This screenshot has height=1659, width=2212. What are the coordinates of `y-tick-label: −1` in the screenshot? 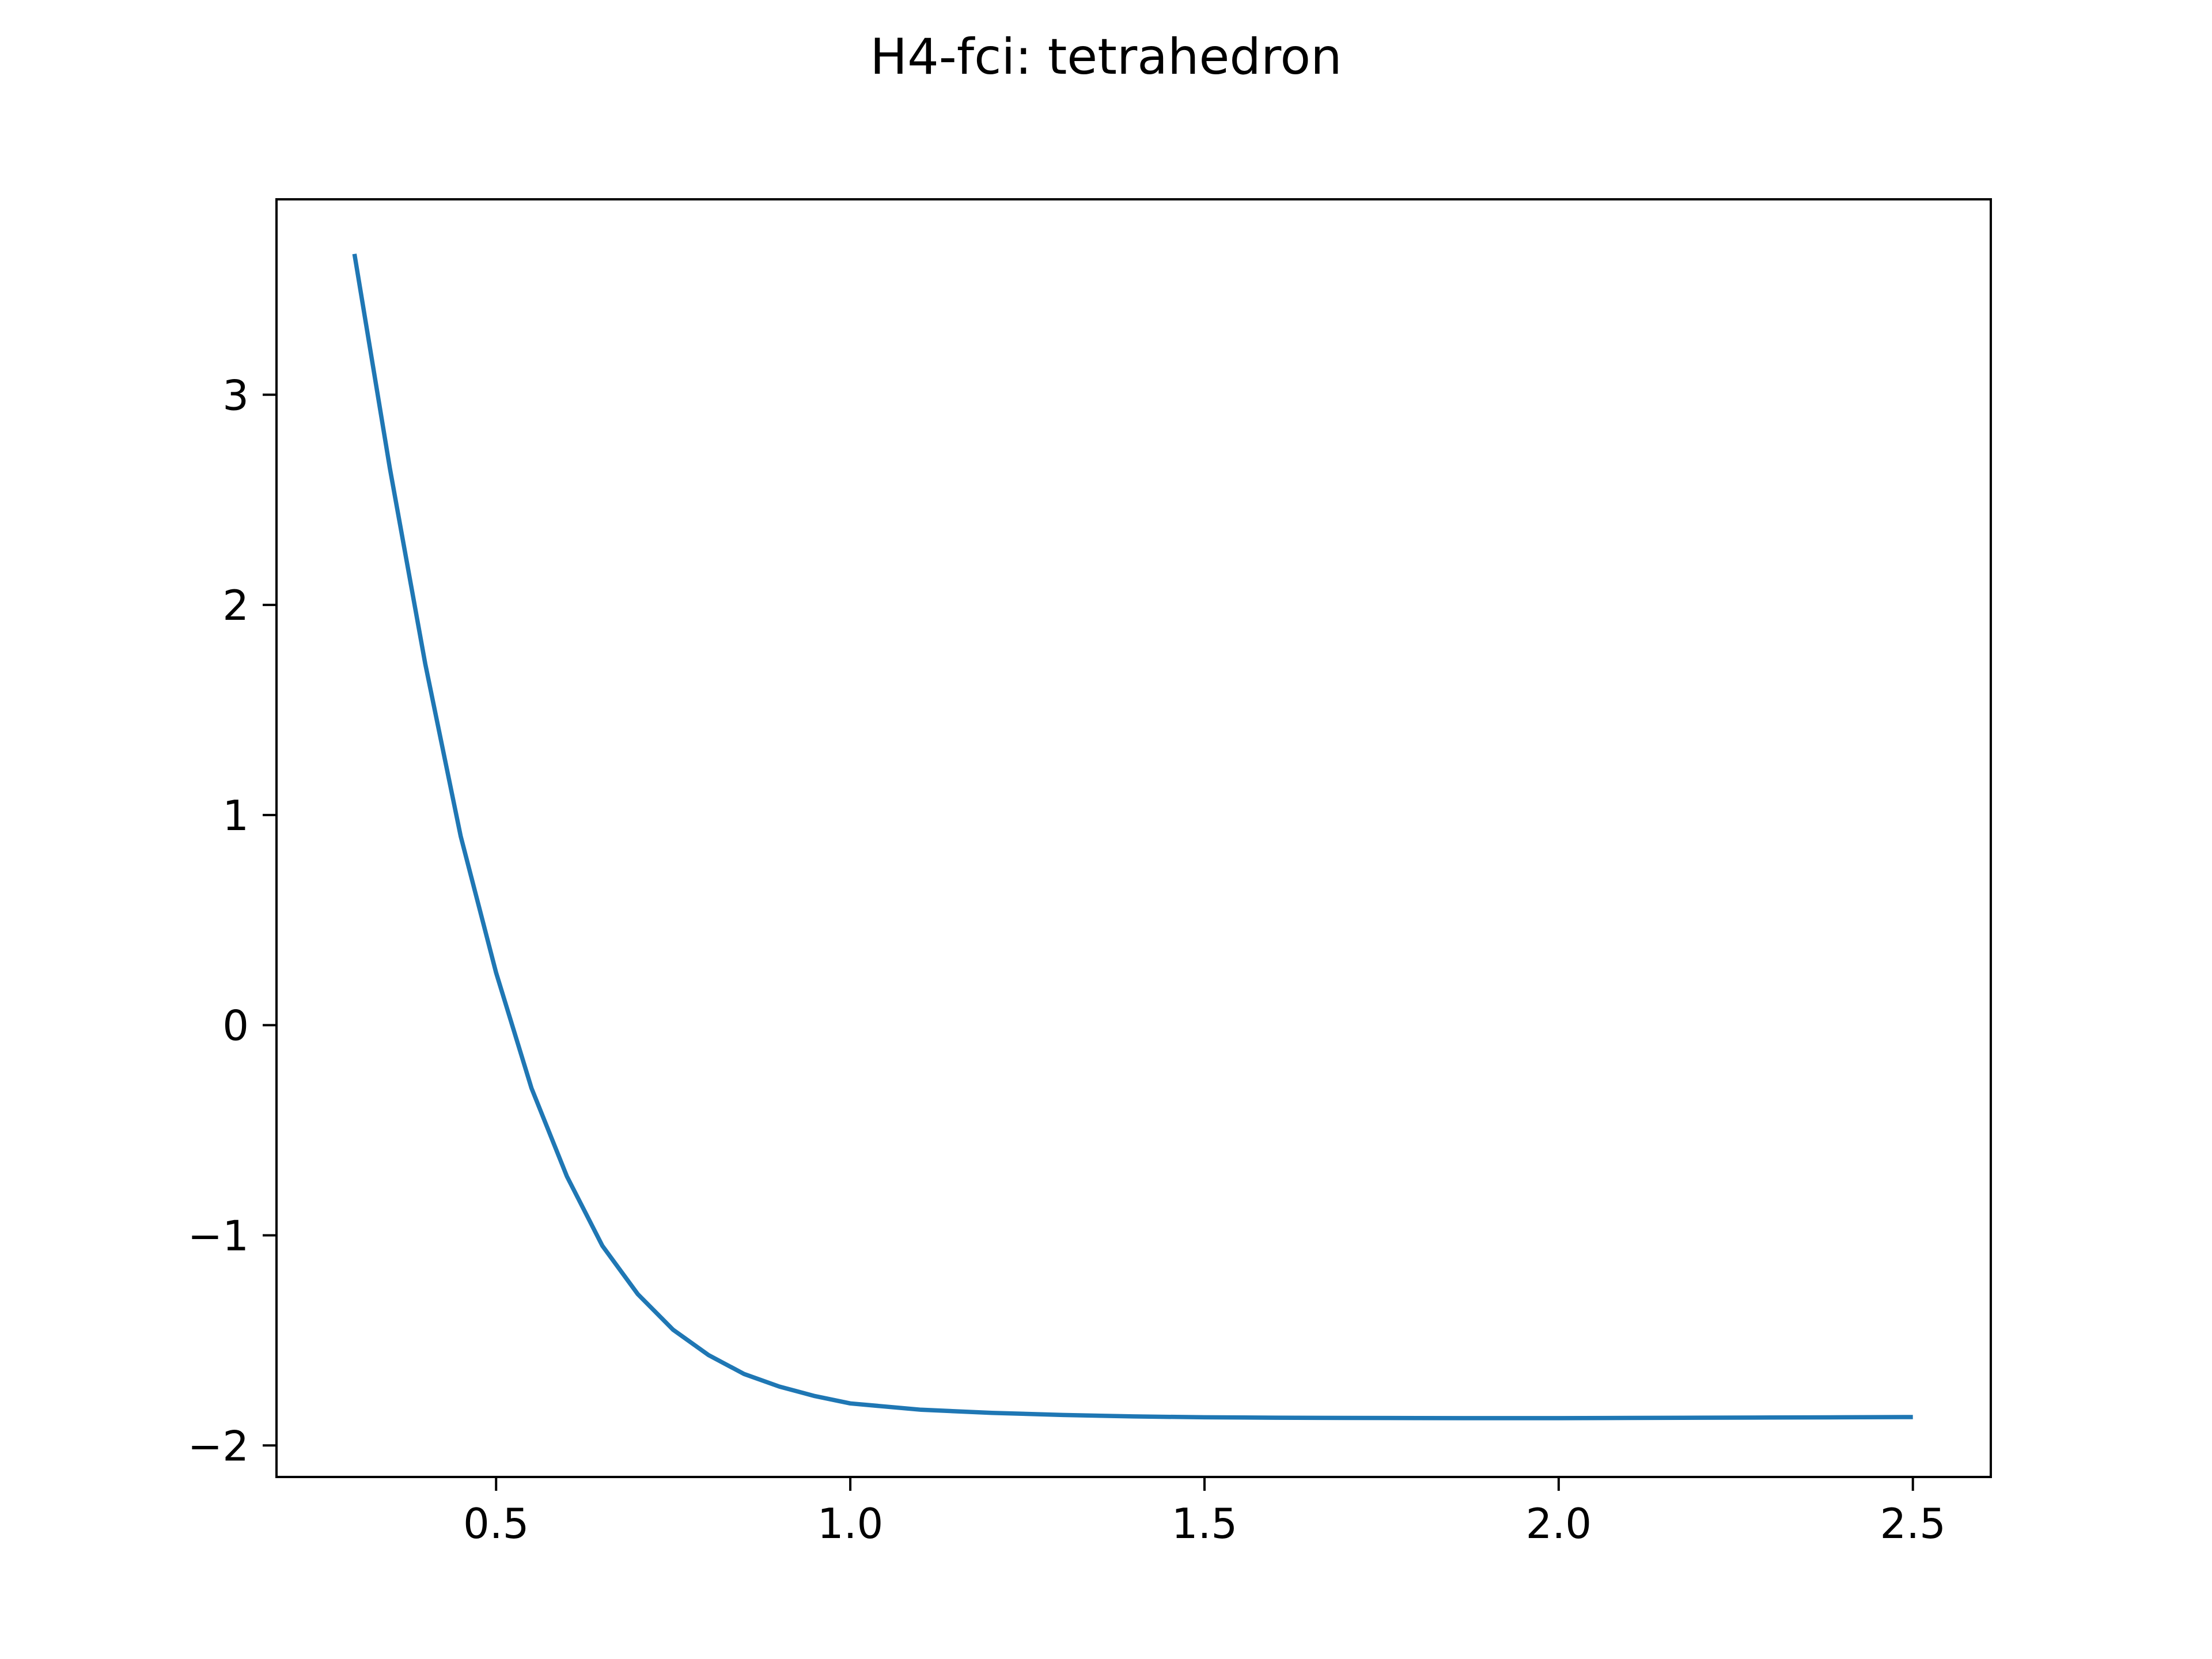 It's located at (218, 1235).